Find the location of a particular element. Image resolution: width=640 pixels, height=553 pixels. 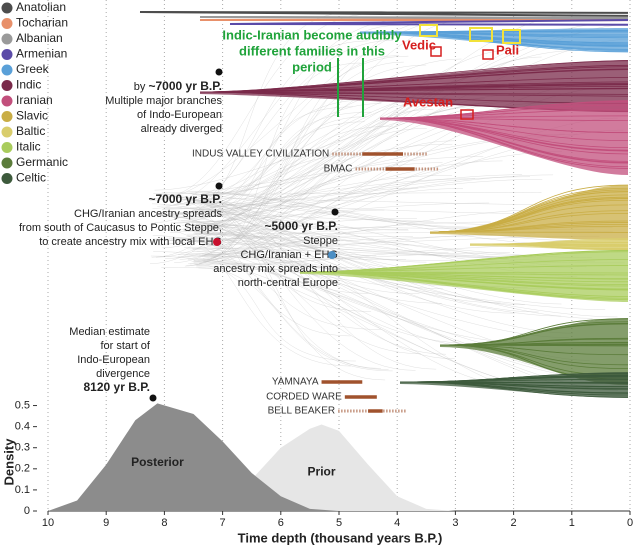

legend-label: Albanian is located at coordinates (39, 38).